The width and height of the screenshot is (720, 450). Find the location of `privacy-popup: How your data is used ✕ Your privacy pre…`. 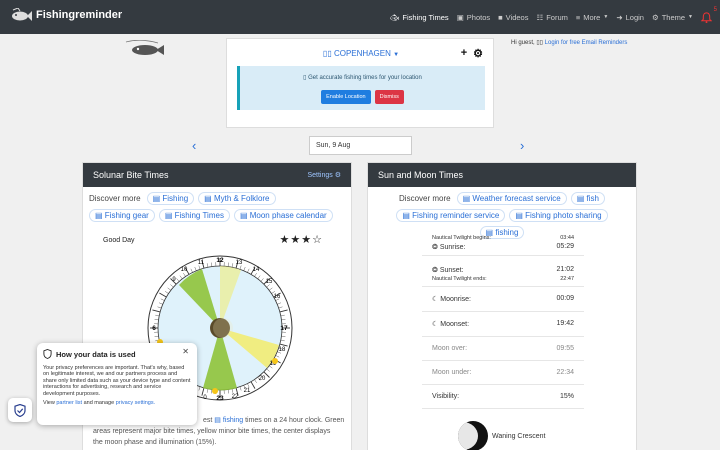

privacy-popup: How your data is used ✕ Your privacy pre… is located at coordinates (117, 384).